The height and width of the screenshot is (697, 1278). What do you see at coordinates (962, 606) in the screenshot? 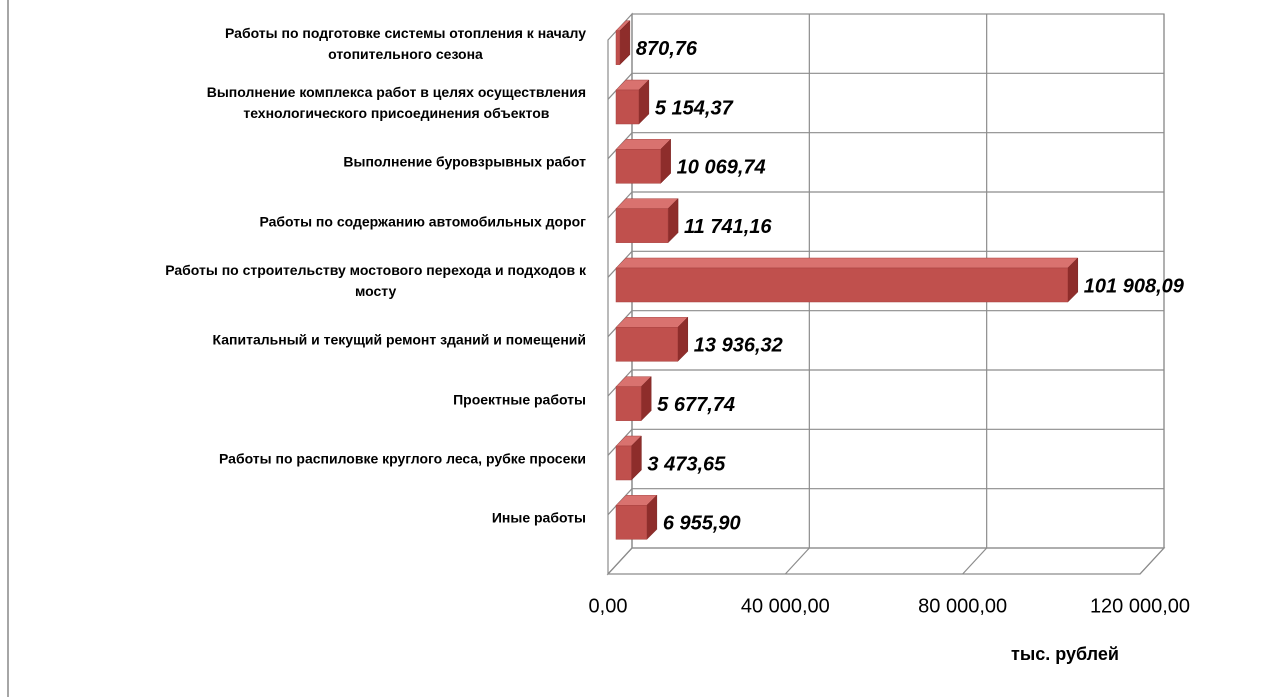
I see `x-tick-label: 80 000,00` at bounding box center [962, 606].